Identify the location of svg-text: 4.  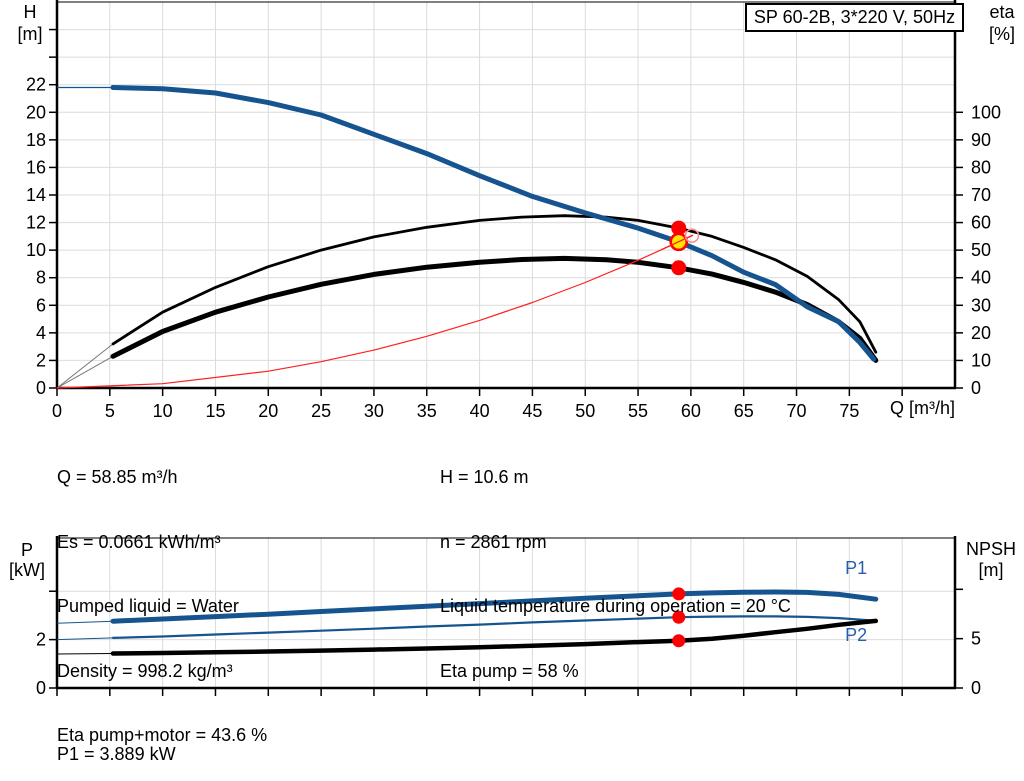
(41, 333).